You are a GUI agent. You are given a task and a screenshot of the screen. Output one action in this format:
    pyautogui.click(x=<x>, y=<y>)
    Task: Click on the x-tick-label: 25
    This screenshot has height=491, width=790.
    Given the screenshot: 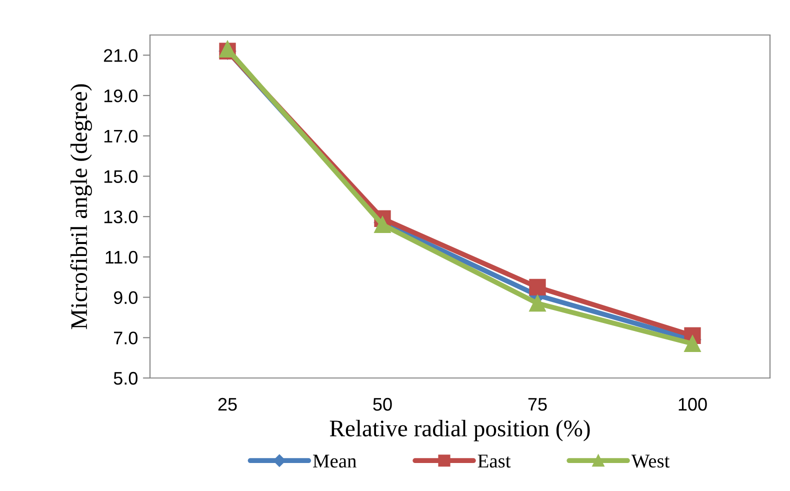 What is the action you would take?
    pyautogui.click(x=227, y=404)
    